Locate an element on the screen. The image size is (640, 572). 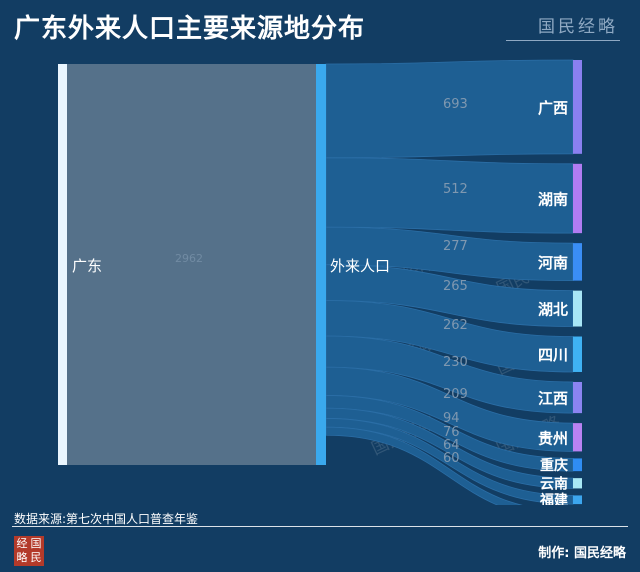
seal-char: 经 is located at coordinates (22, 543).